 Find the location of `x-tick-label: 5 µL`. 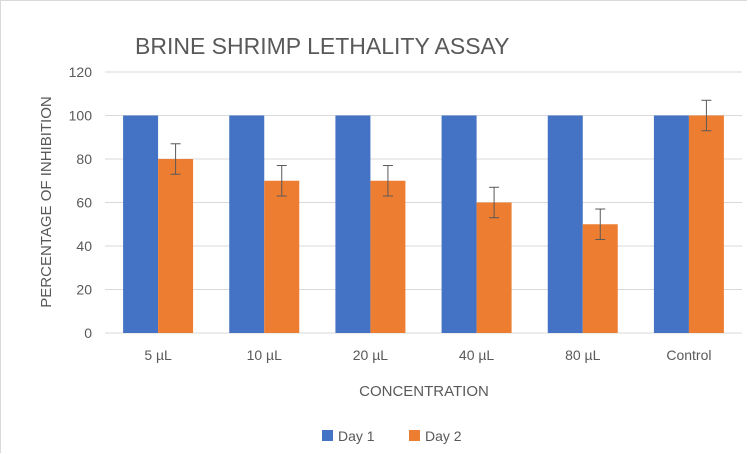

x-tick-label: 5 µL is located at coordinates (158, 355).